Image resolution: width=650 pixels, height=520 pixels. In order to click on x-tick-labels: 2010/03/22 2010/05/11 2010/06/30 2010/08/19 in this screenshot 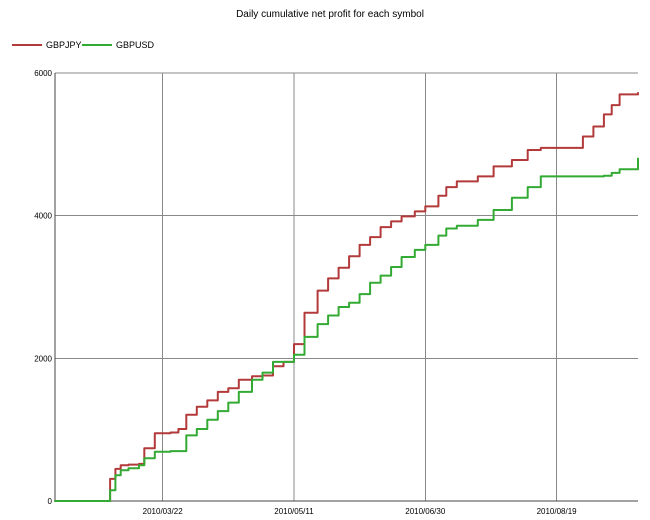, I will do `click(360, 511)`.